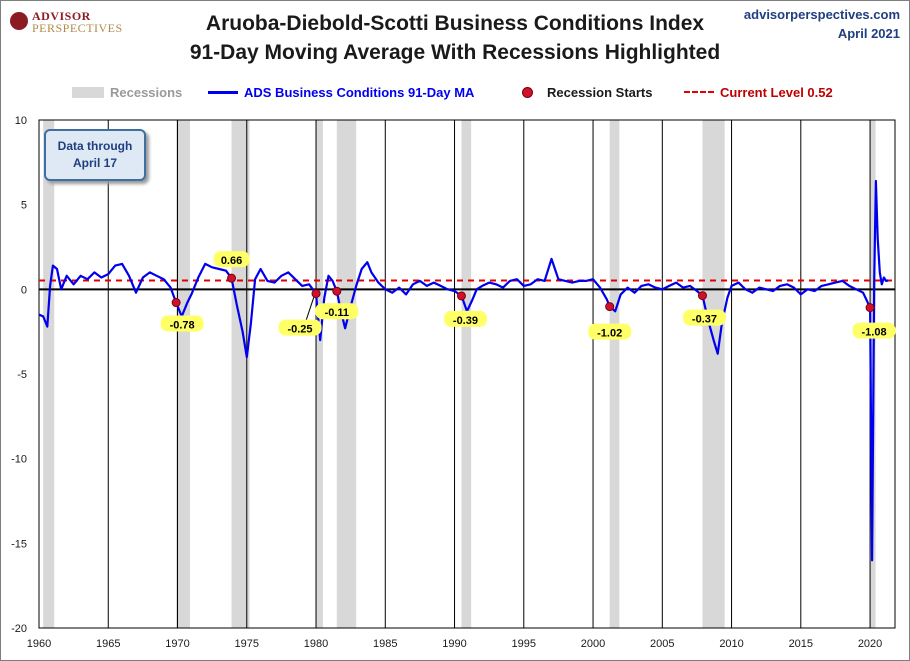 This screenshot has height=661, width=910. Describe the element at coordinates (88, 92) in the screenshot. I see `recession-swatch` at that location.